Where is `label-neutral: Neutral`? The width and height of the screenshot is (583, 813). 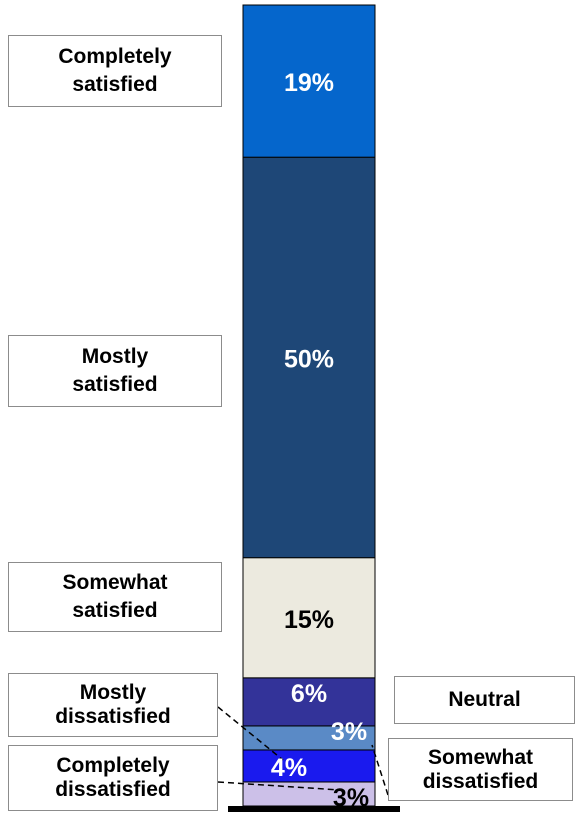 label-neutral: Neutral is located at coordinates (484, 700).